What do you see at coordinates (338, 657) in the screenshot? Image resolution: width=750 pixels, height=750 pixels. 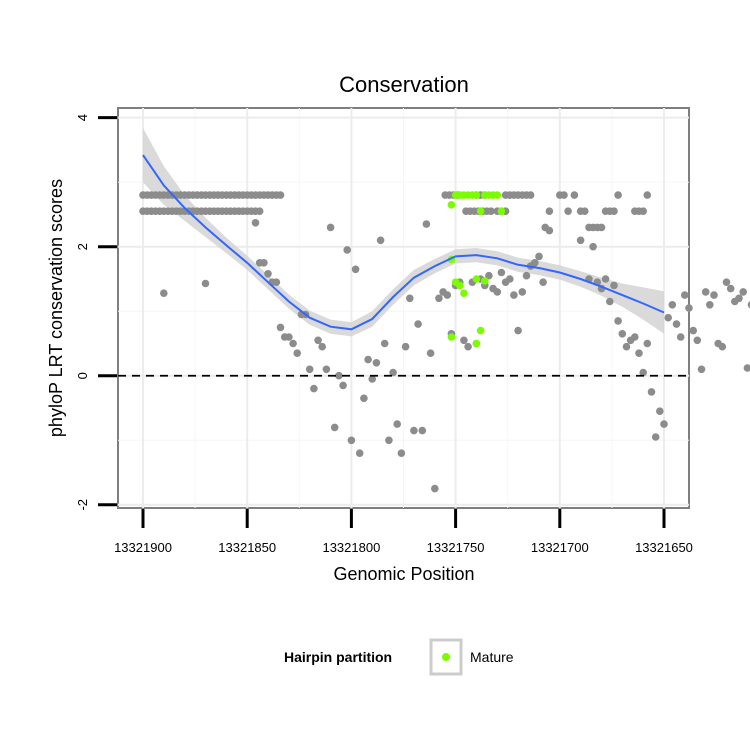 I see `legend-title: Hairpin partition` at bounding box center [338, 657].